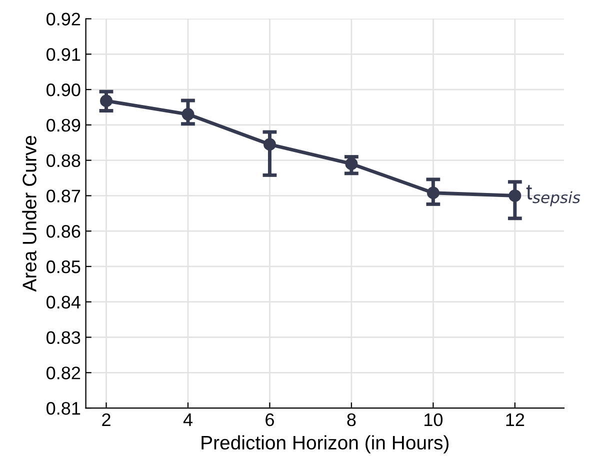 This screenshot has height=469, width=613. I want to click on x-tick-label: 8, so click(351, 419).